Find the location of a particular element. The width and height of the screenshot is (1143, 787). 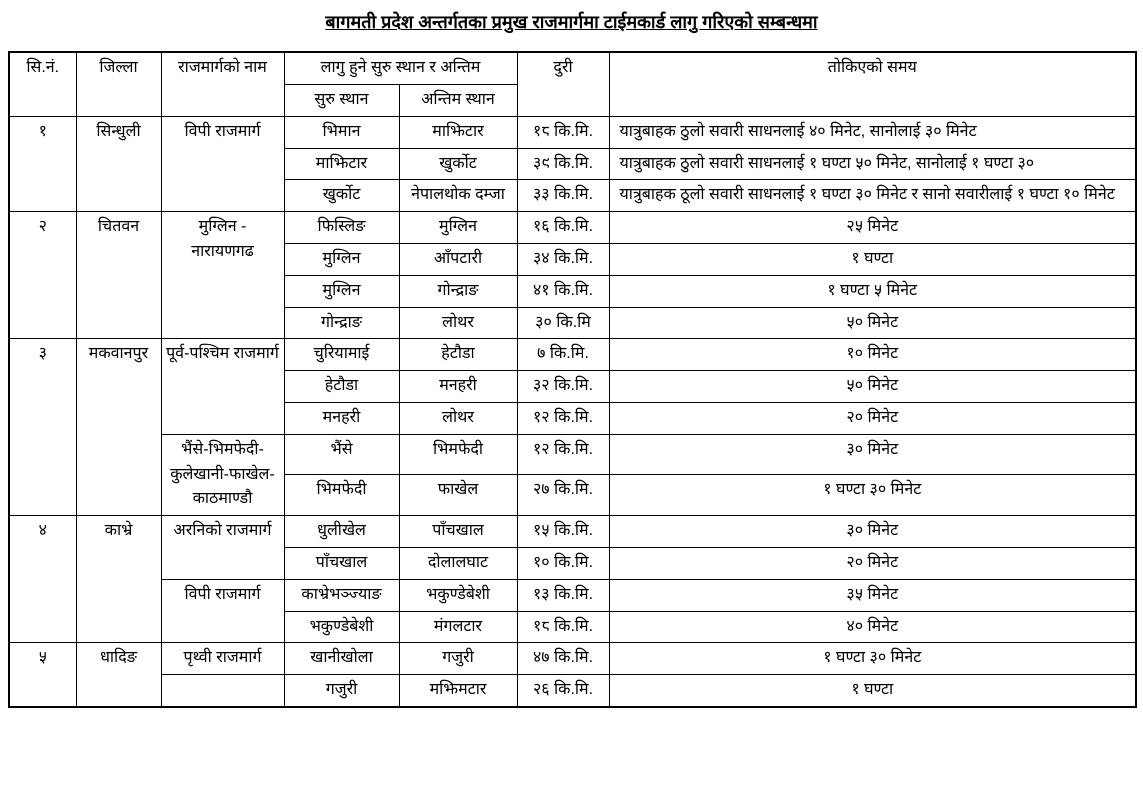

cell-end: गजुरी is located at coordinates (458, 659).